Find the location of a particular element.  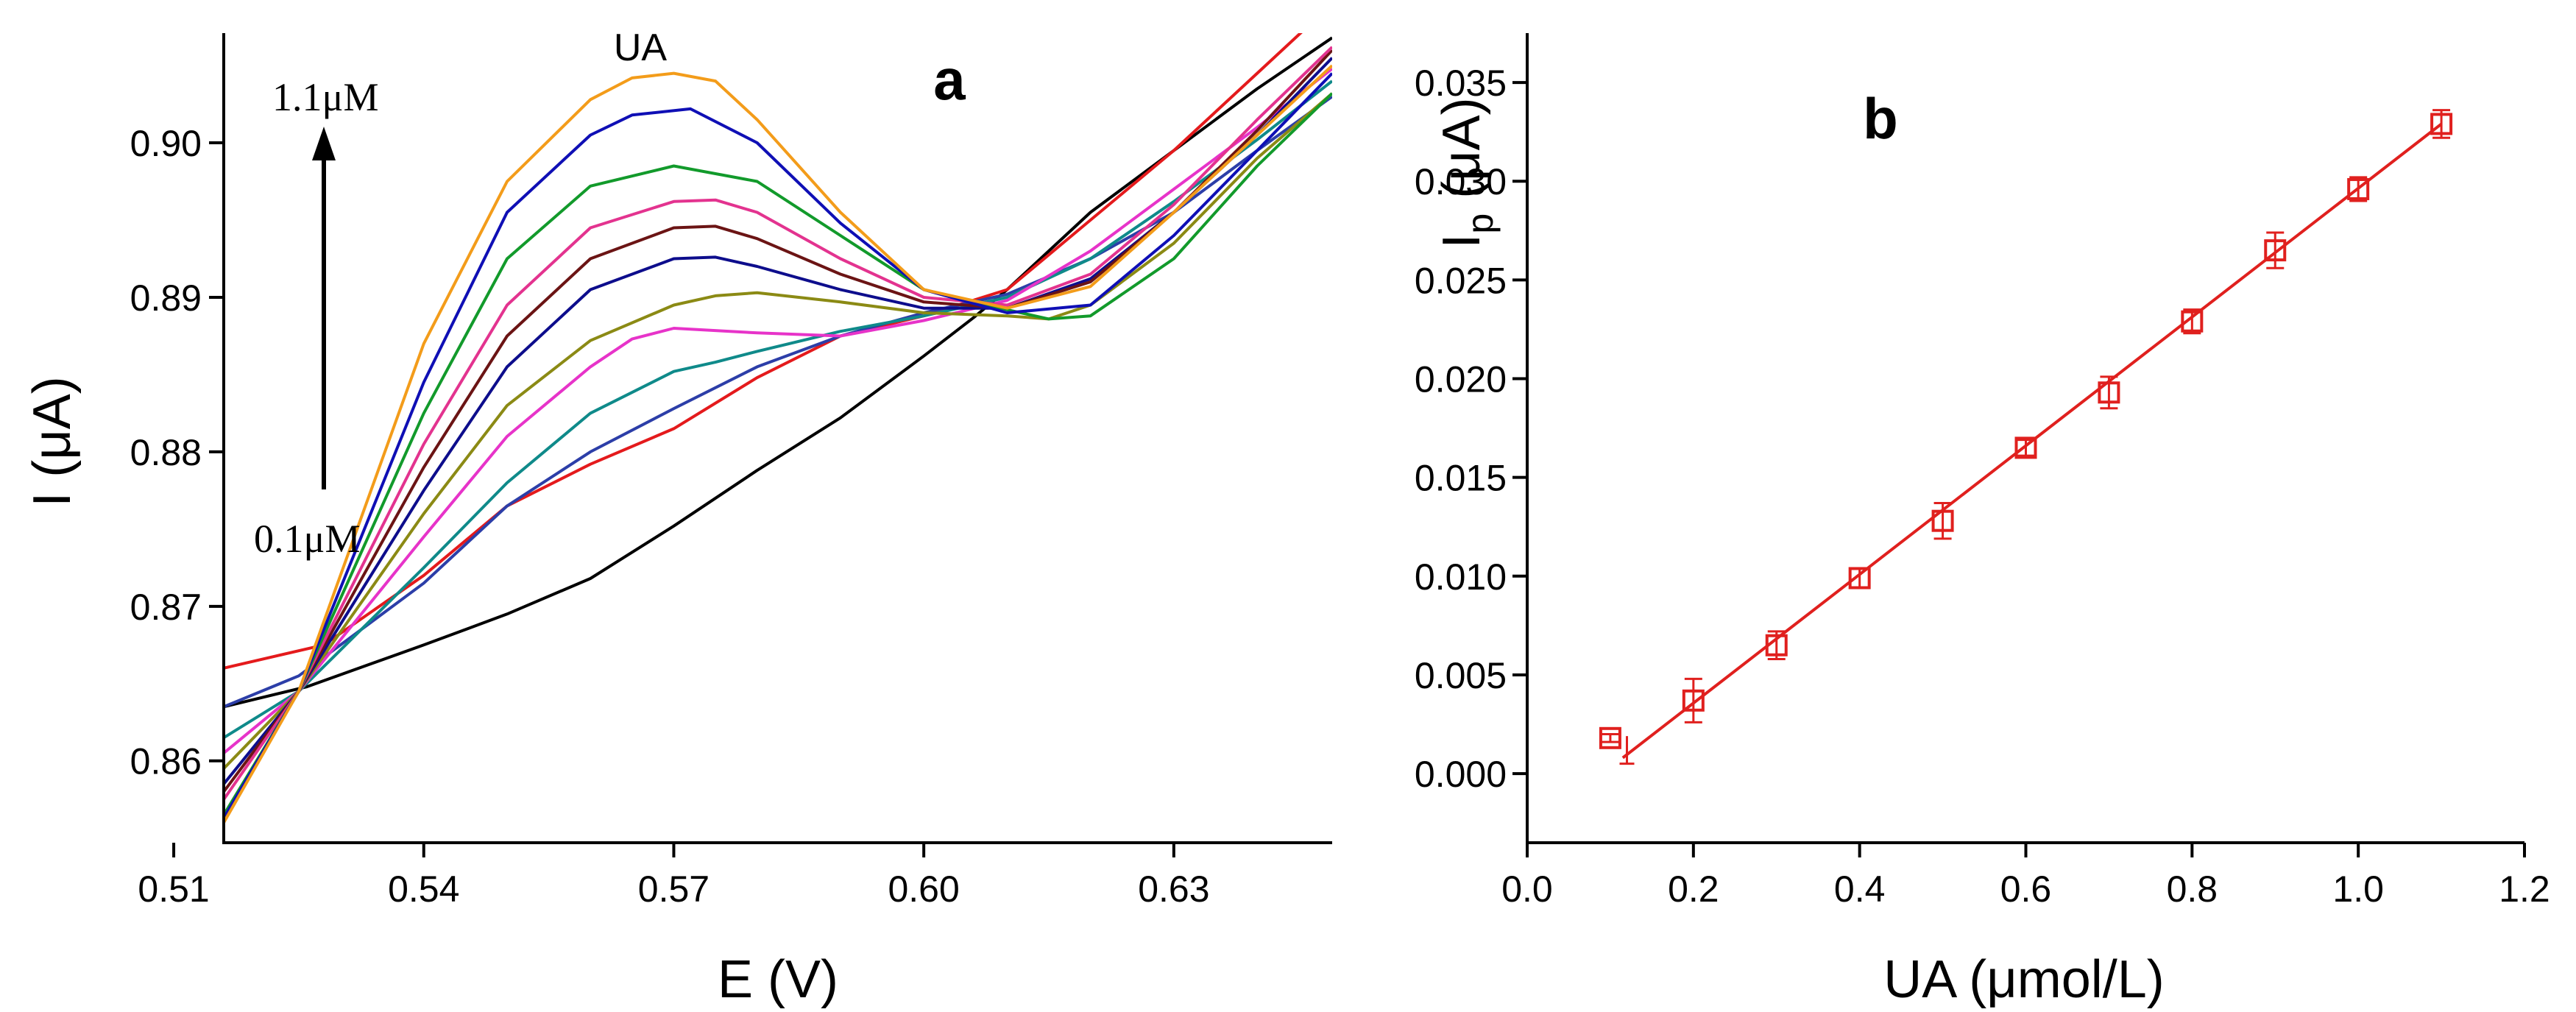

x-tick-label: 0.4 is located at coordinates (1860, 889).